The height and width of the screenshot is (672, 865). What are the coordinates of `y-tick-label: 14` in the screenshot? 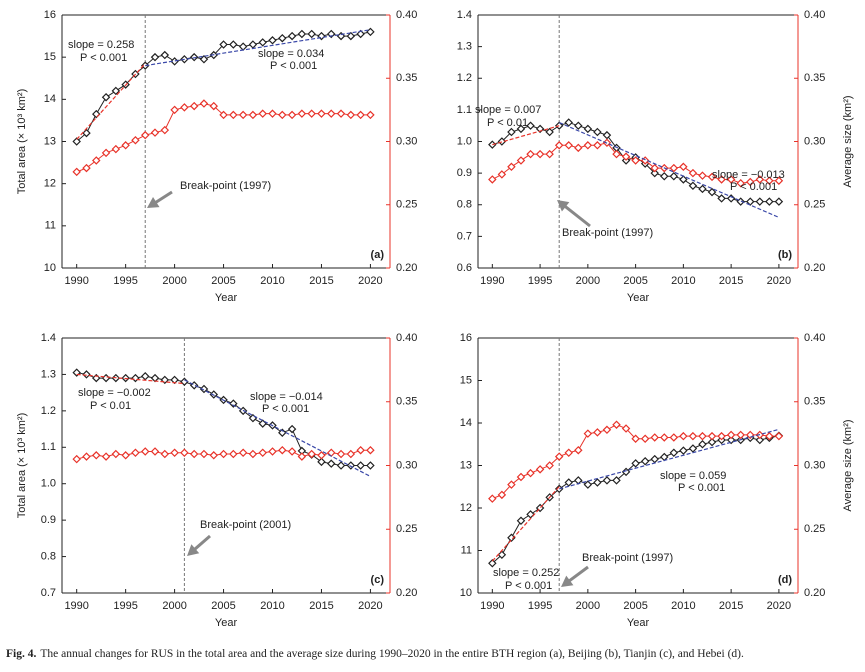 It's located at (466, 423).